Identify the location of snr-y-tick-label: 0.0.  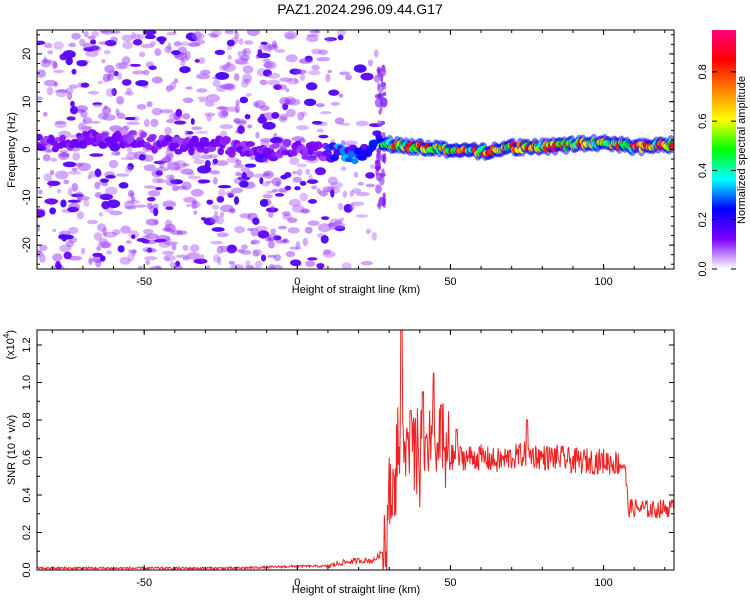
(27, 569).